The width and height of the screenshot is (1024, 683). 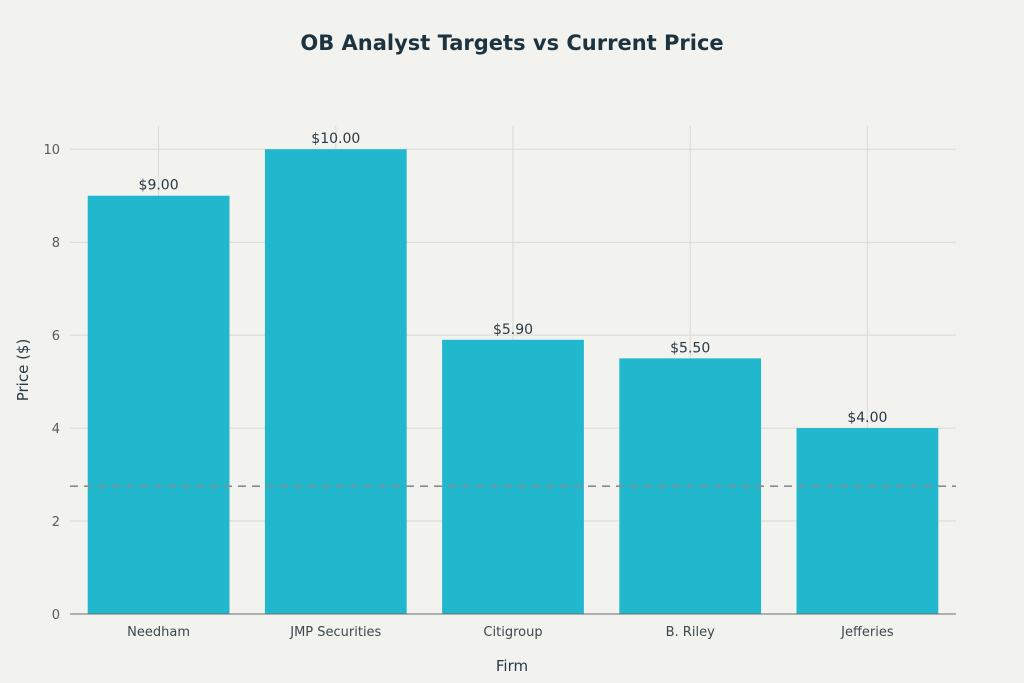 I want to click on bar-value-label: $9.00, so click(x=159, y=186).